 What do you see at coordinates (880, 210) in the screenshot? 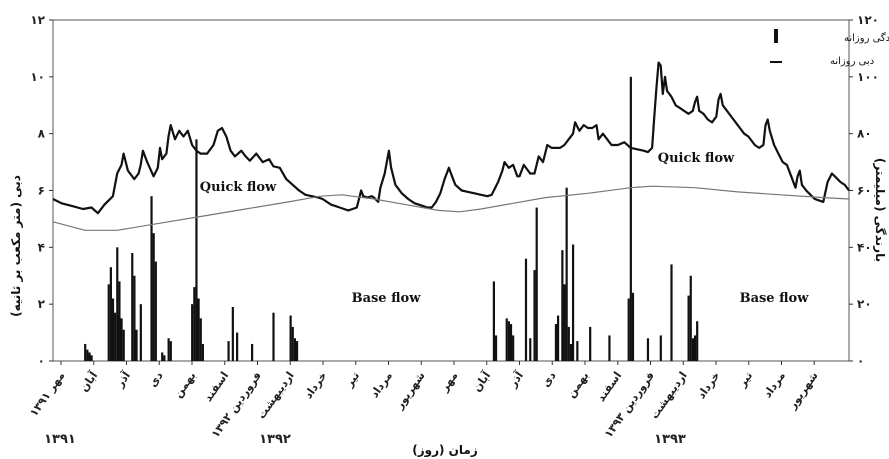
I see `y-axis-right-label: بارندگی (میلیمتر)` at bounding box center [880, 210].